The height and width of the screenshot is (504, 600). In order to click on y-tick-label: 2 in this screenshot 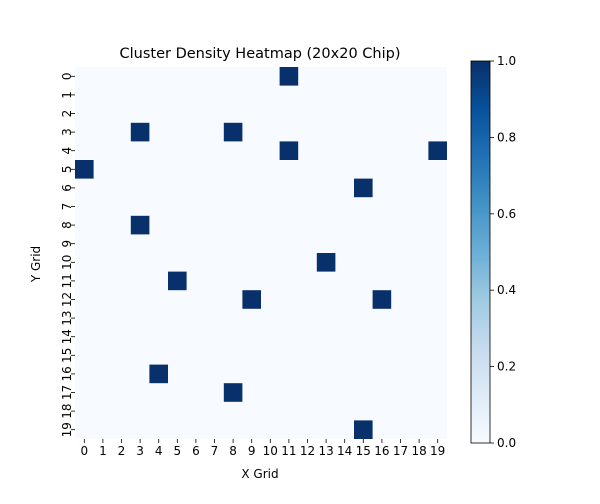, I will do `click(67, 114)`.